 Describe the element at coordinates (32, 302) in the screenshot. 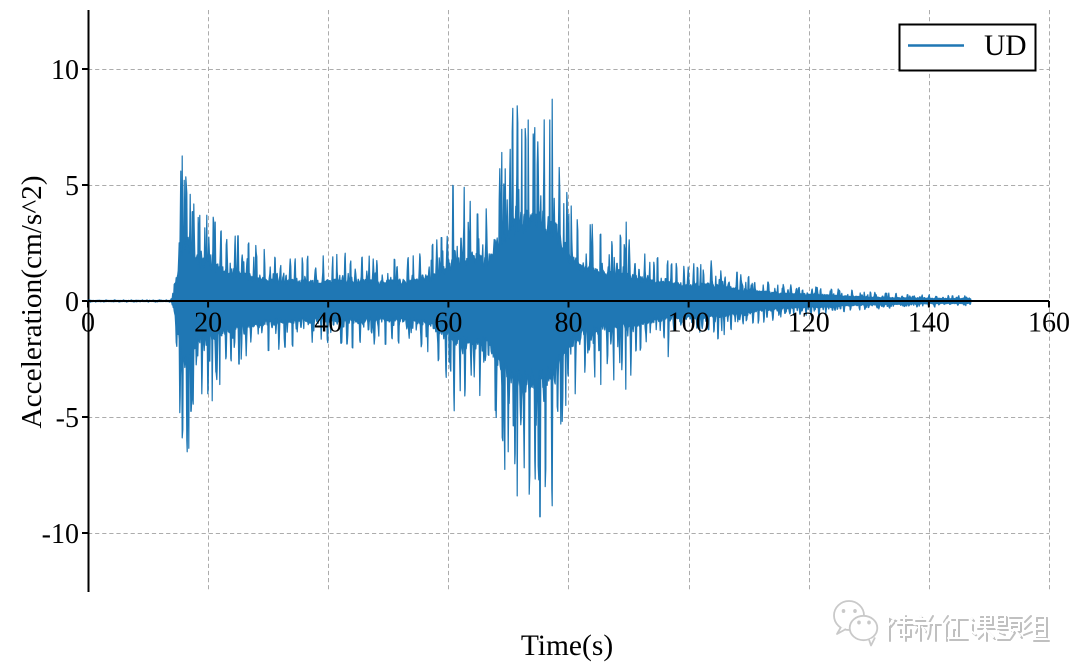

I see `svg-text: Acceleration(cm/s^2)` at that location.